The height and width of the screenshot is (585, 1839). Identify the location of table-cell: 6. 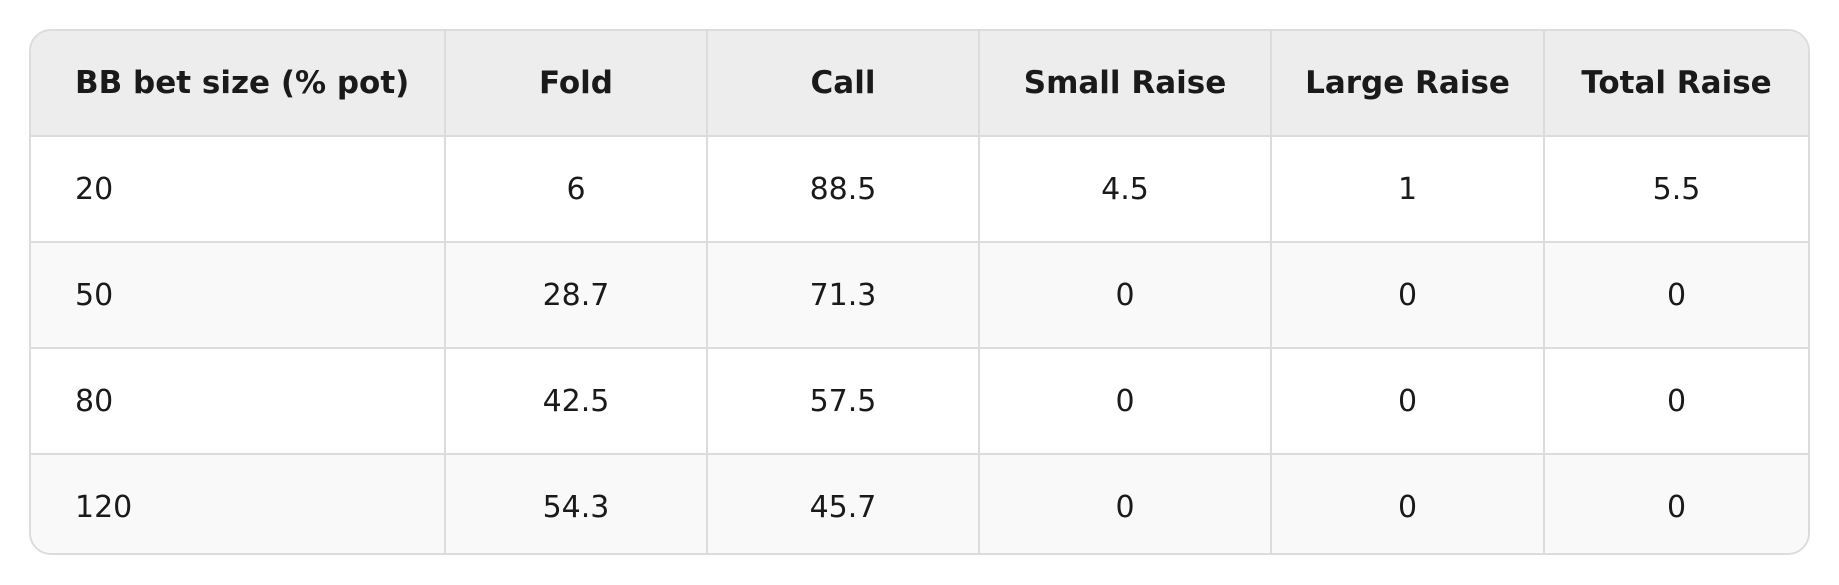
(576, 189).